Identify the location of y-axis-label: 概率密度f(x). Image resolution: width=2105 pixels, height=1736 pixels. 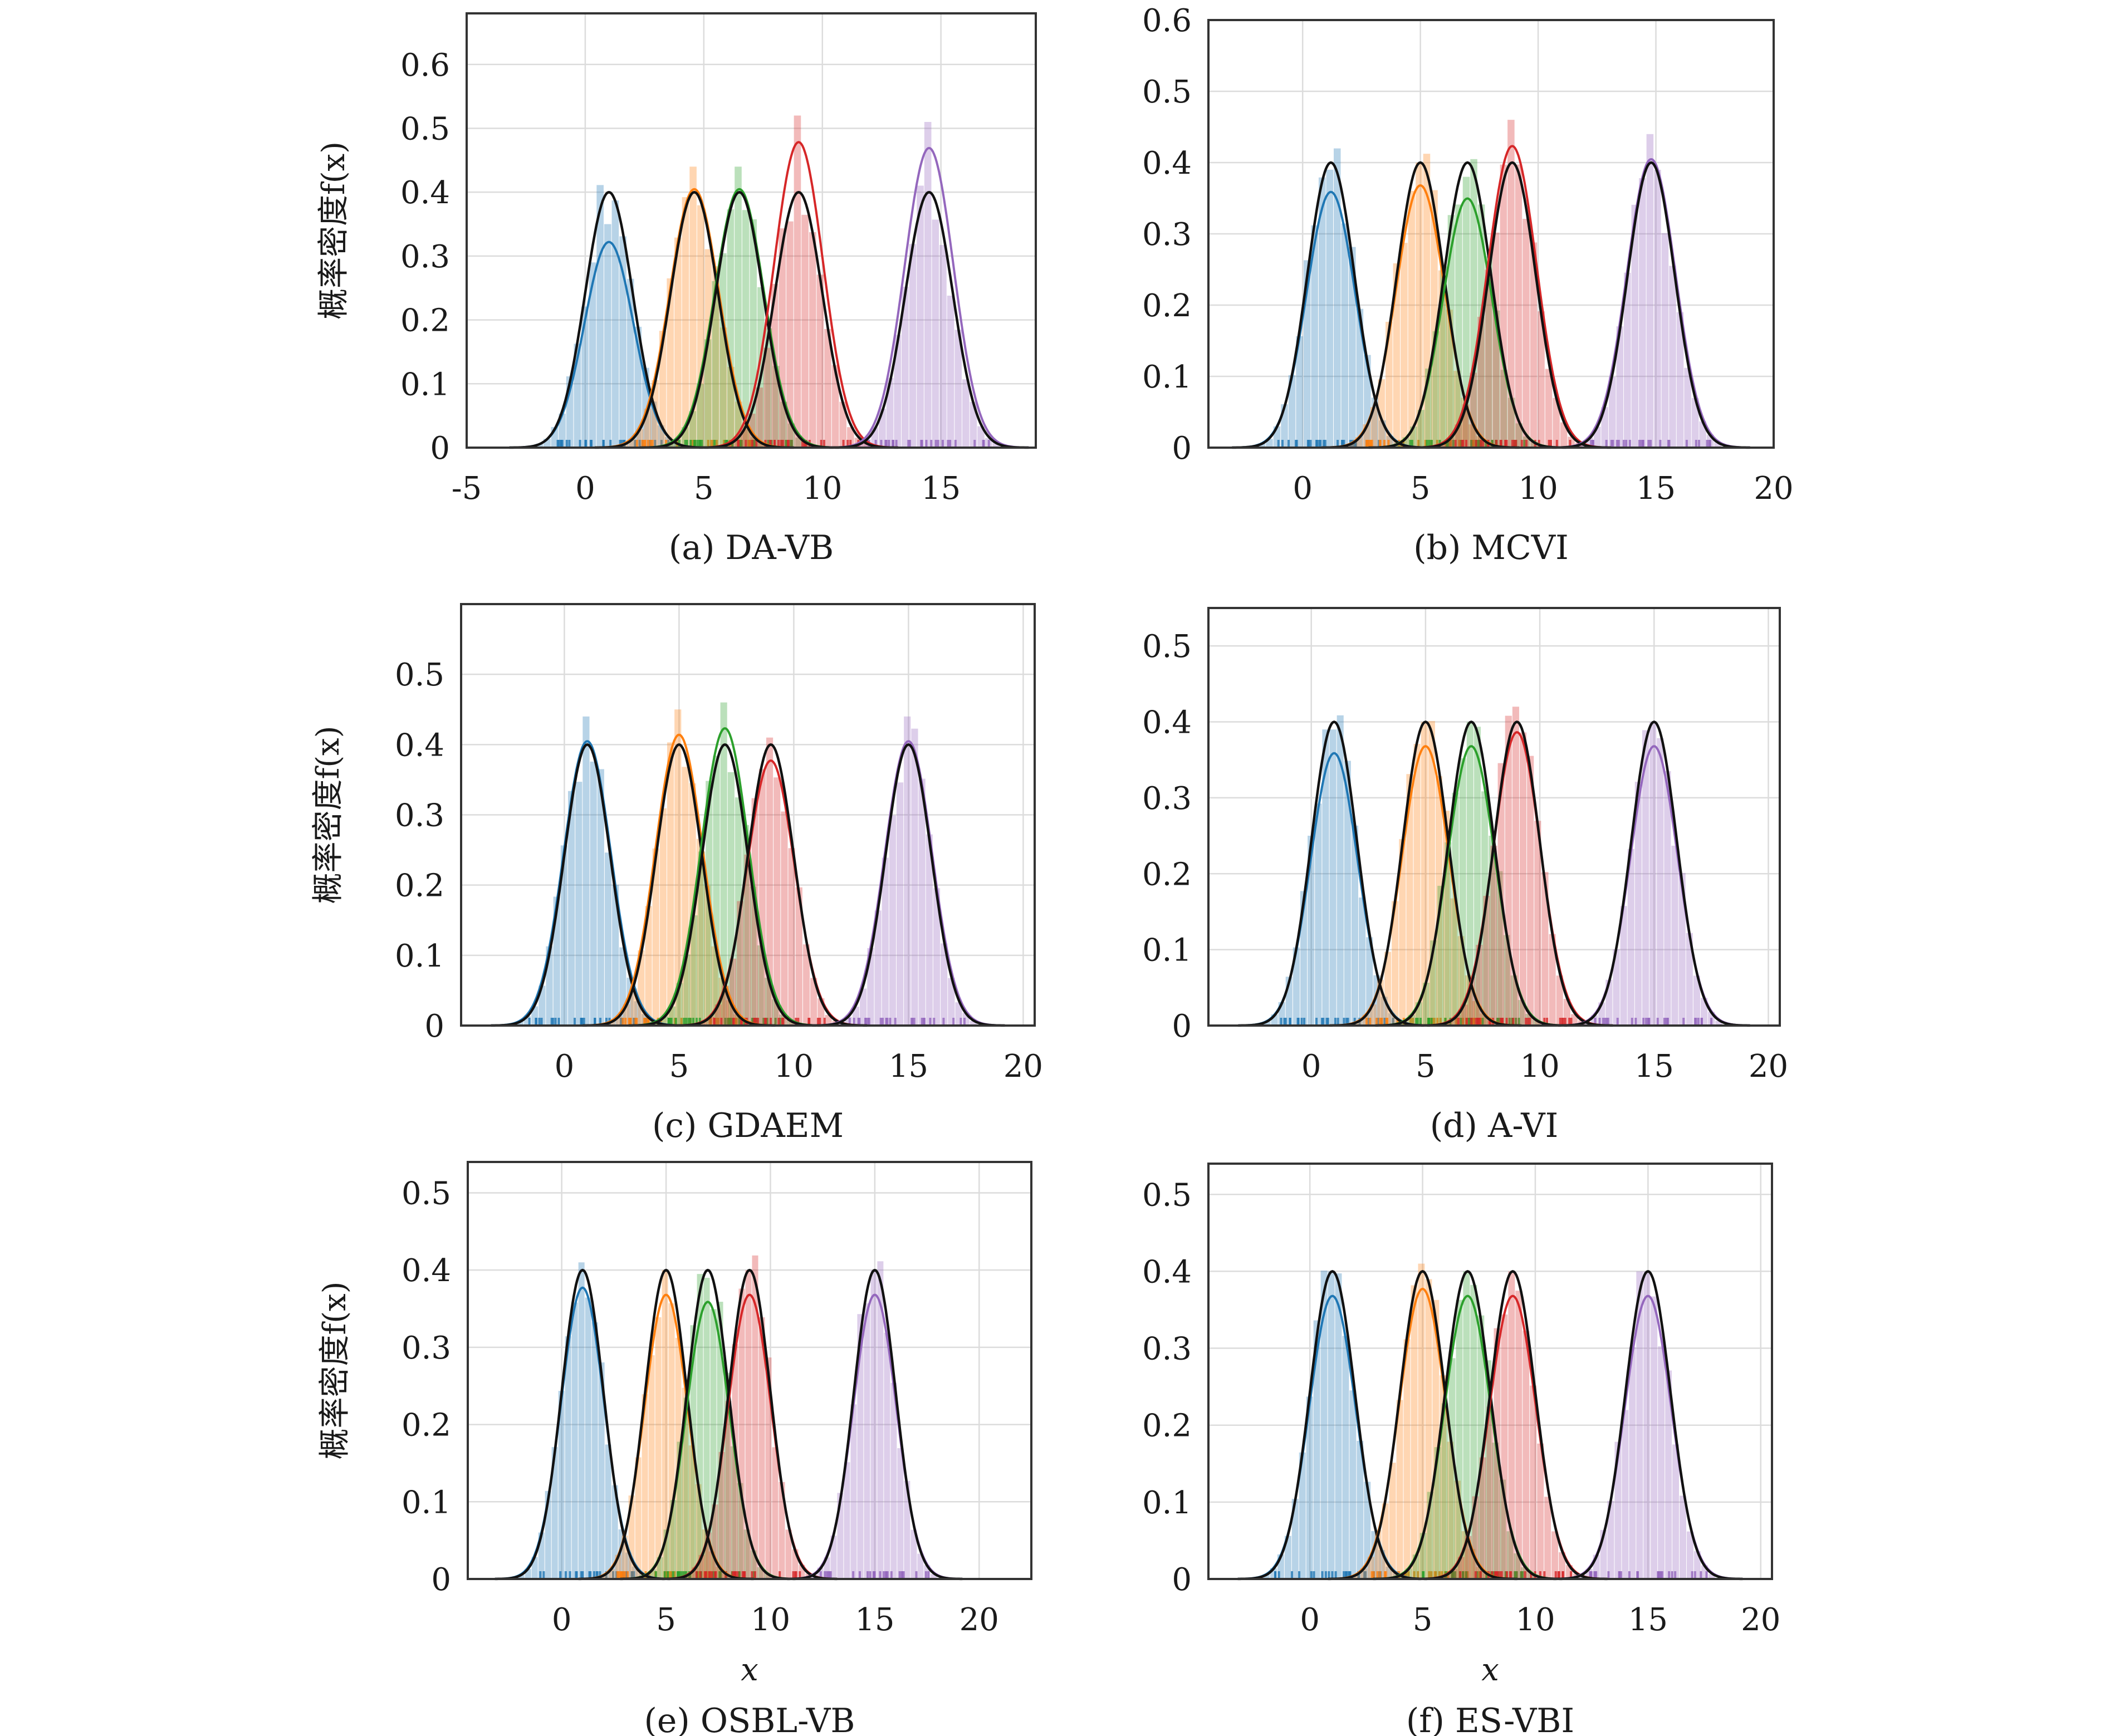
(328, 815).